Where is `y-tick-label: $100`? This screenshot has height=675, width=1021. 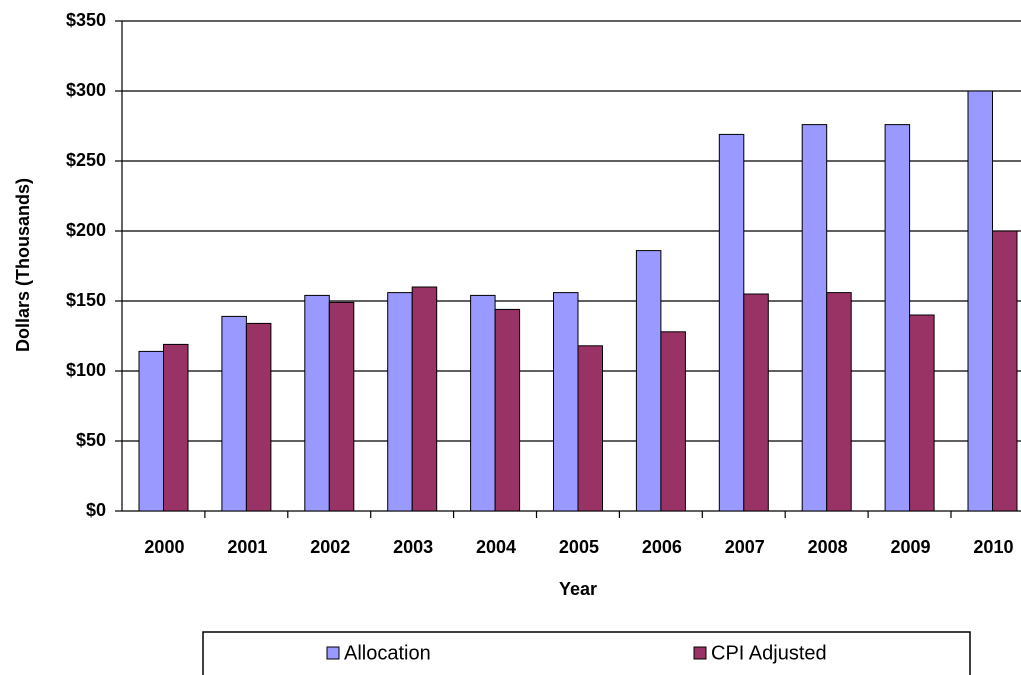
y-tick-label: $100 is located at coordinates (86, 370).